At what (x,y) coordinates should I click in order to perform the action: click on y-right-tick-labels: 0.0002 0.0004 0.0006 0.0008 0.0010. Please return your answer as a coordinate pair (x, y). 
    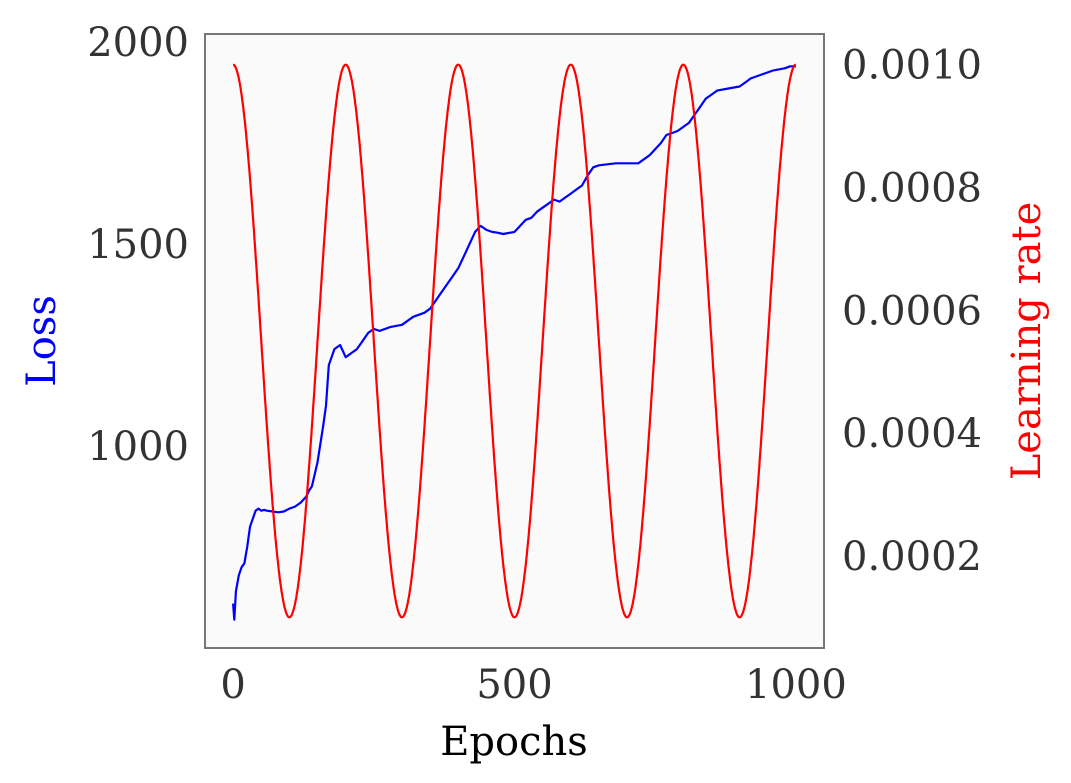
    Looking at the image, I should click on (912, 311).